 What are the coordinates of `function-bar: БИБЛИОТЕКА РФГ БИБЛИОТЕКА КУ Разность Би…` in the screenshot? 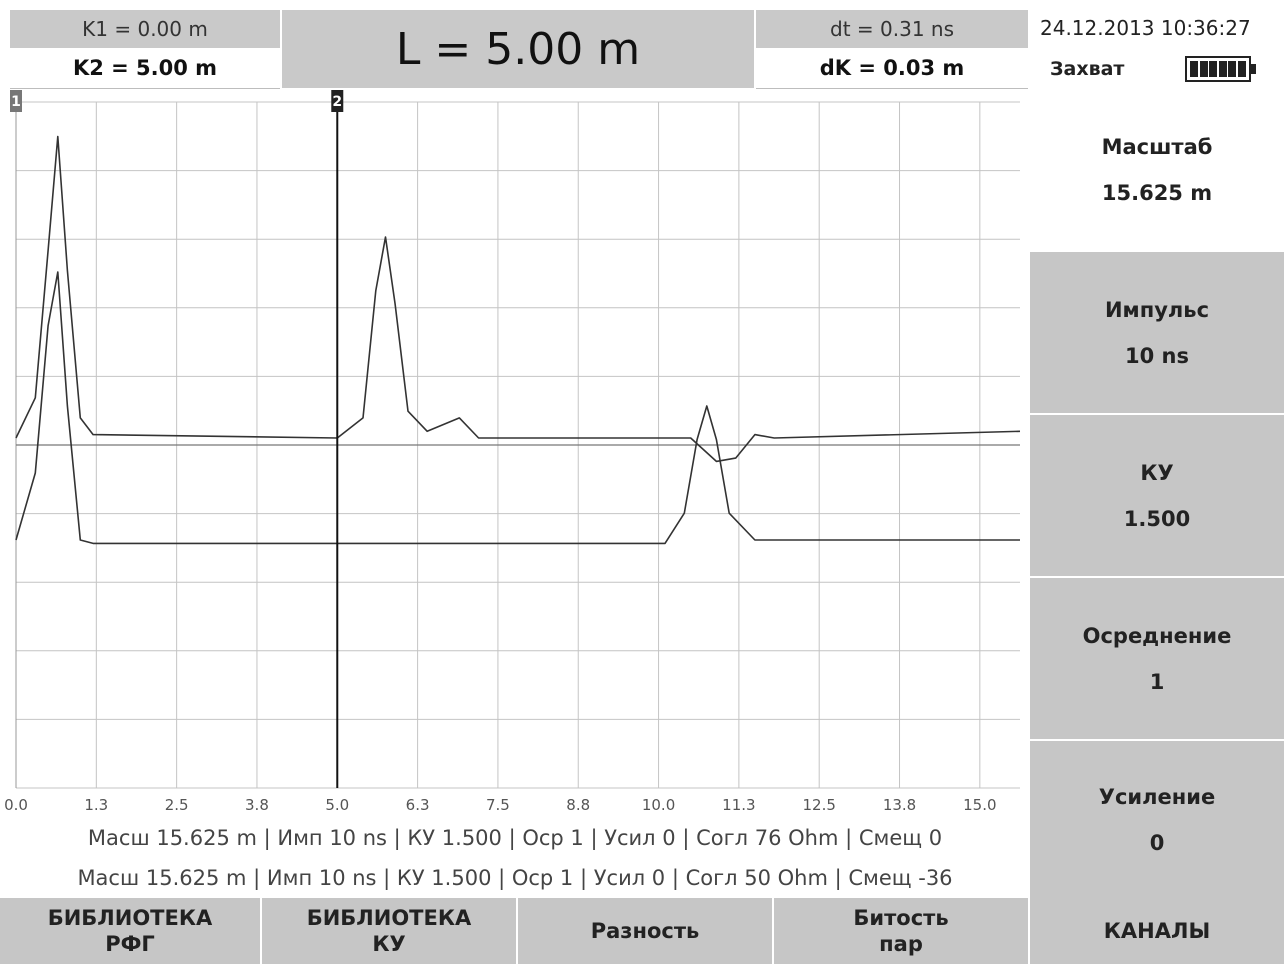 It's located at (642, 931).